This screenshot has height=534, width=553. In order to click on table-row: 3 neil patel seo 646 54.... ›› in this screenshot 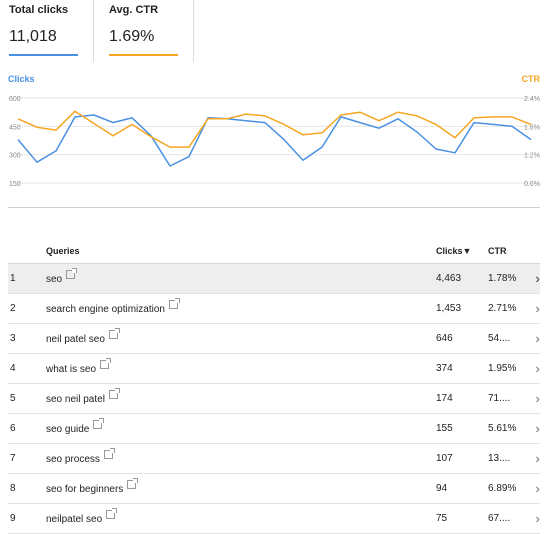, I will do `click(274, 339)`.